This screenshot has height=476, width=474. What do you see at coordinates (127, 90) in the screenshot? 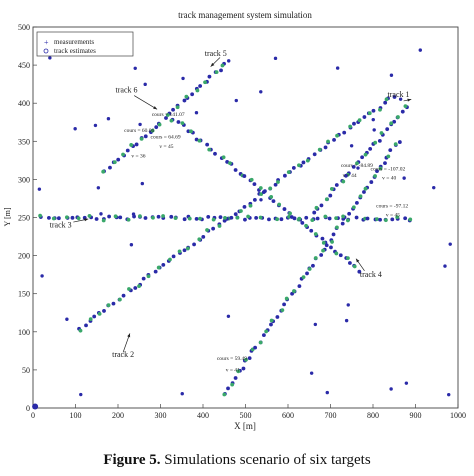
I see `track-label: track 6` at bounding box center [127, 90].